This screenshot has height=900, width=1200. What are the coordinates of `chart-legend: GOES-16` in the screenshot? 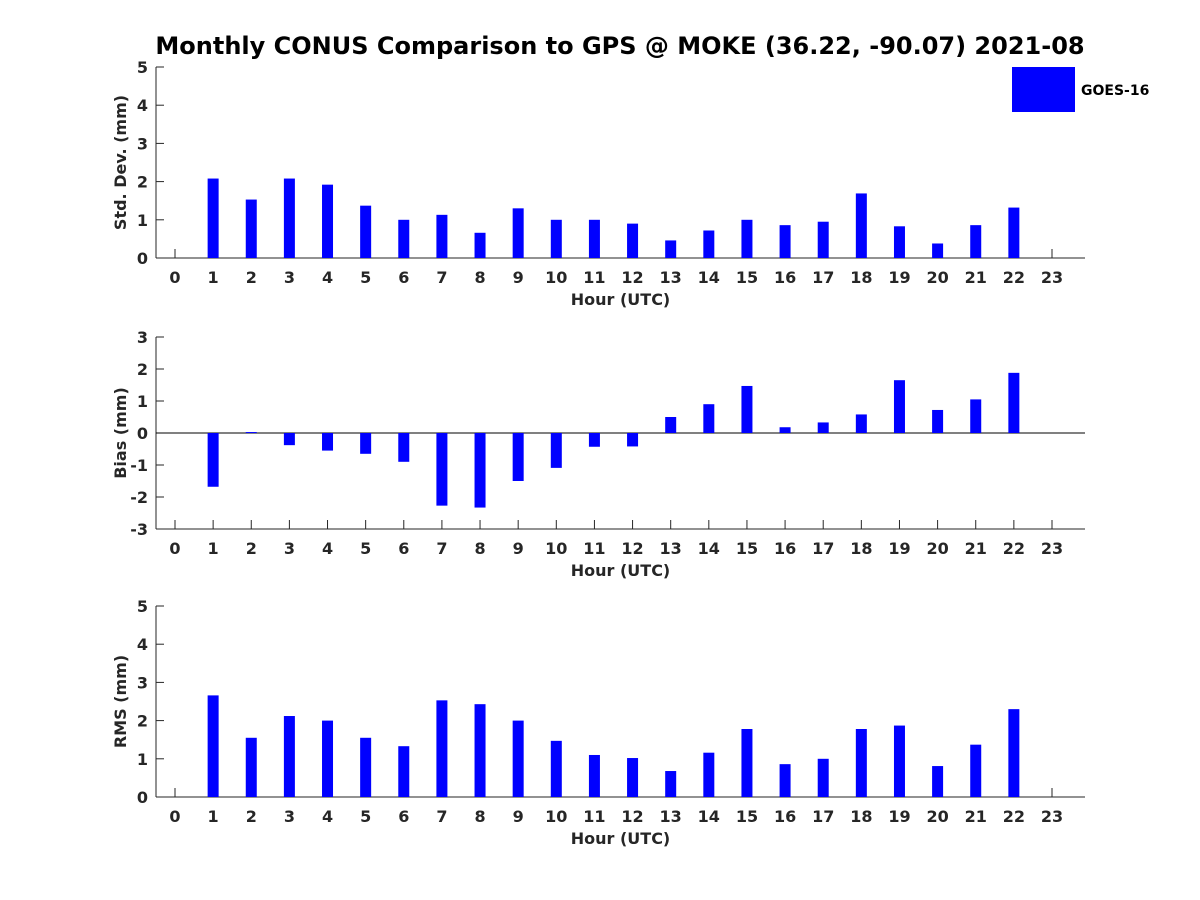 It's located at (1080, 89).